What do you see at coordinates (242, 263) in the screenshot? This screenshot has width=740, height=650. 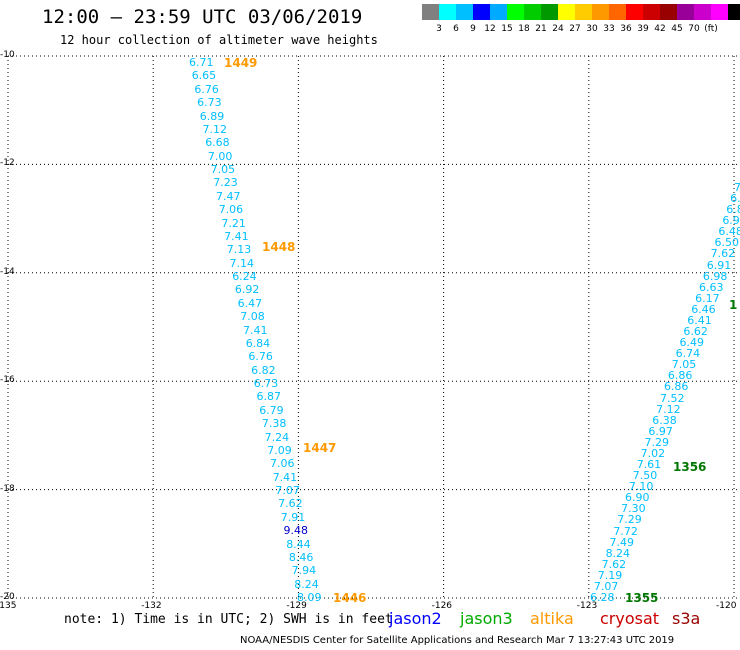 I see `wave-height-value: 7.14` at bounding box center [242, 263].